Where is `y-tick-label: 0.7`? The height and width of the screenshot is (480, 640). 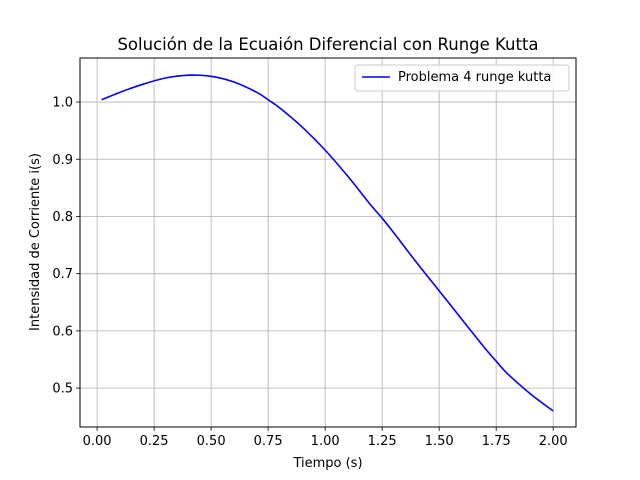 y-tick-label: 0.7 is located at coordinates (62, 274).